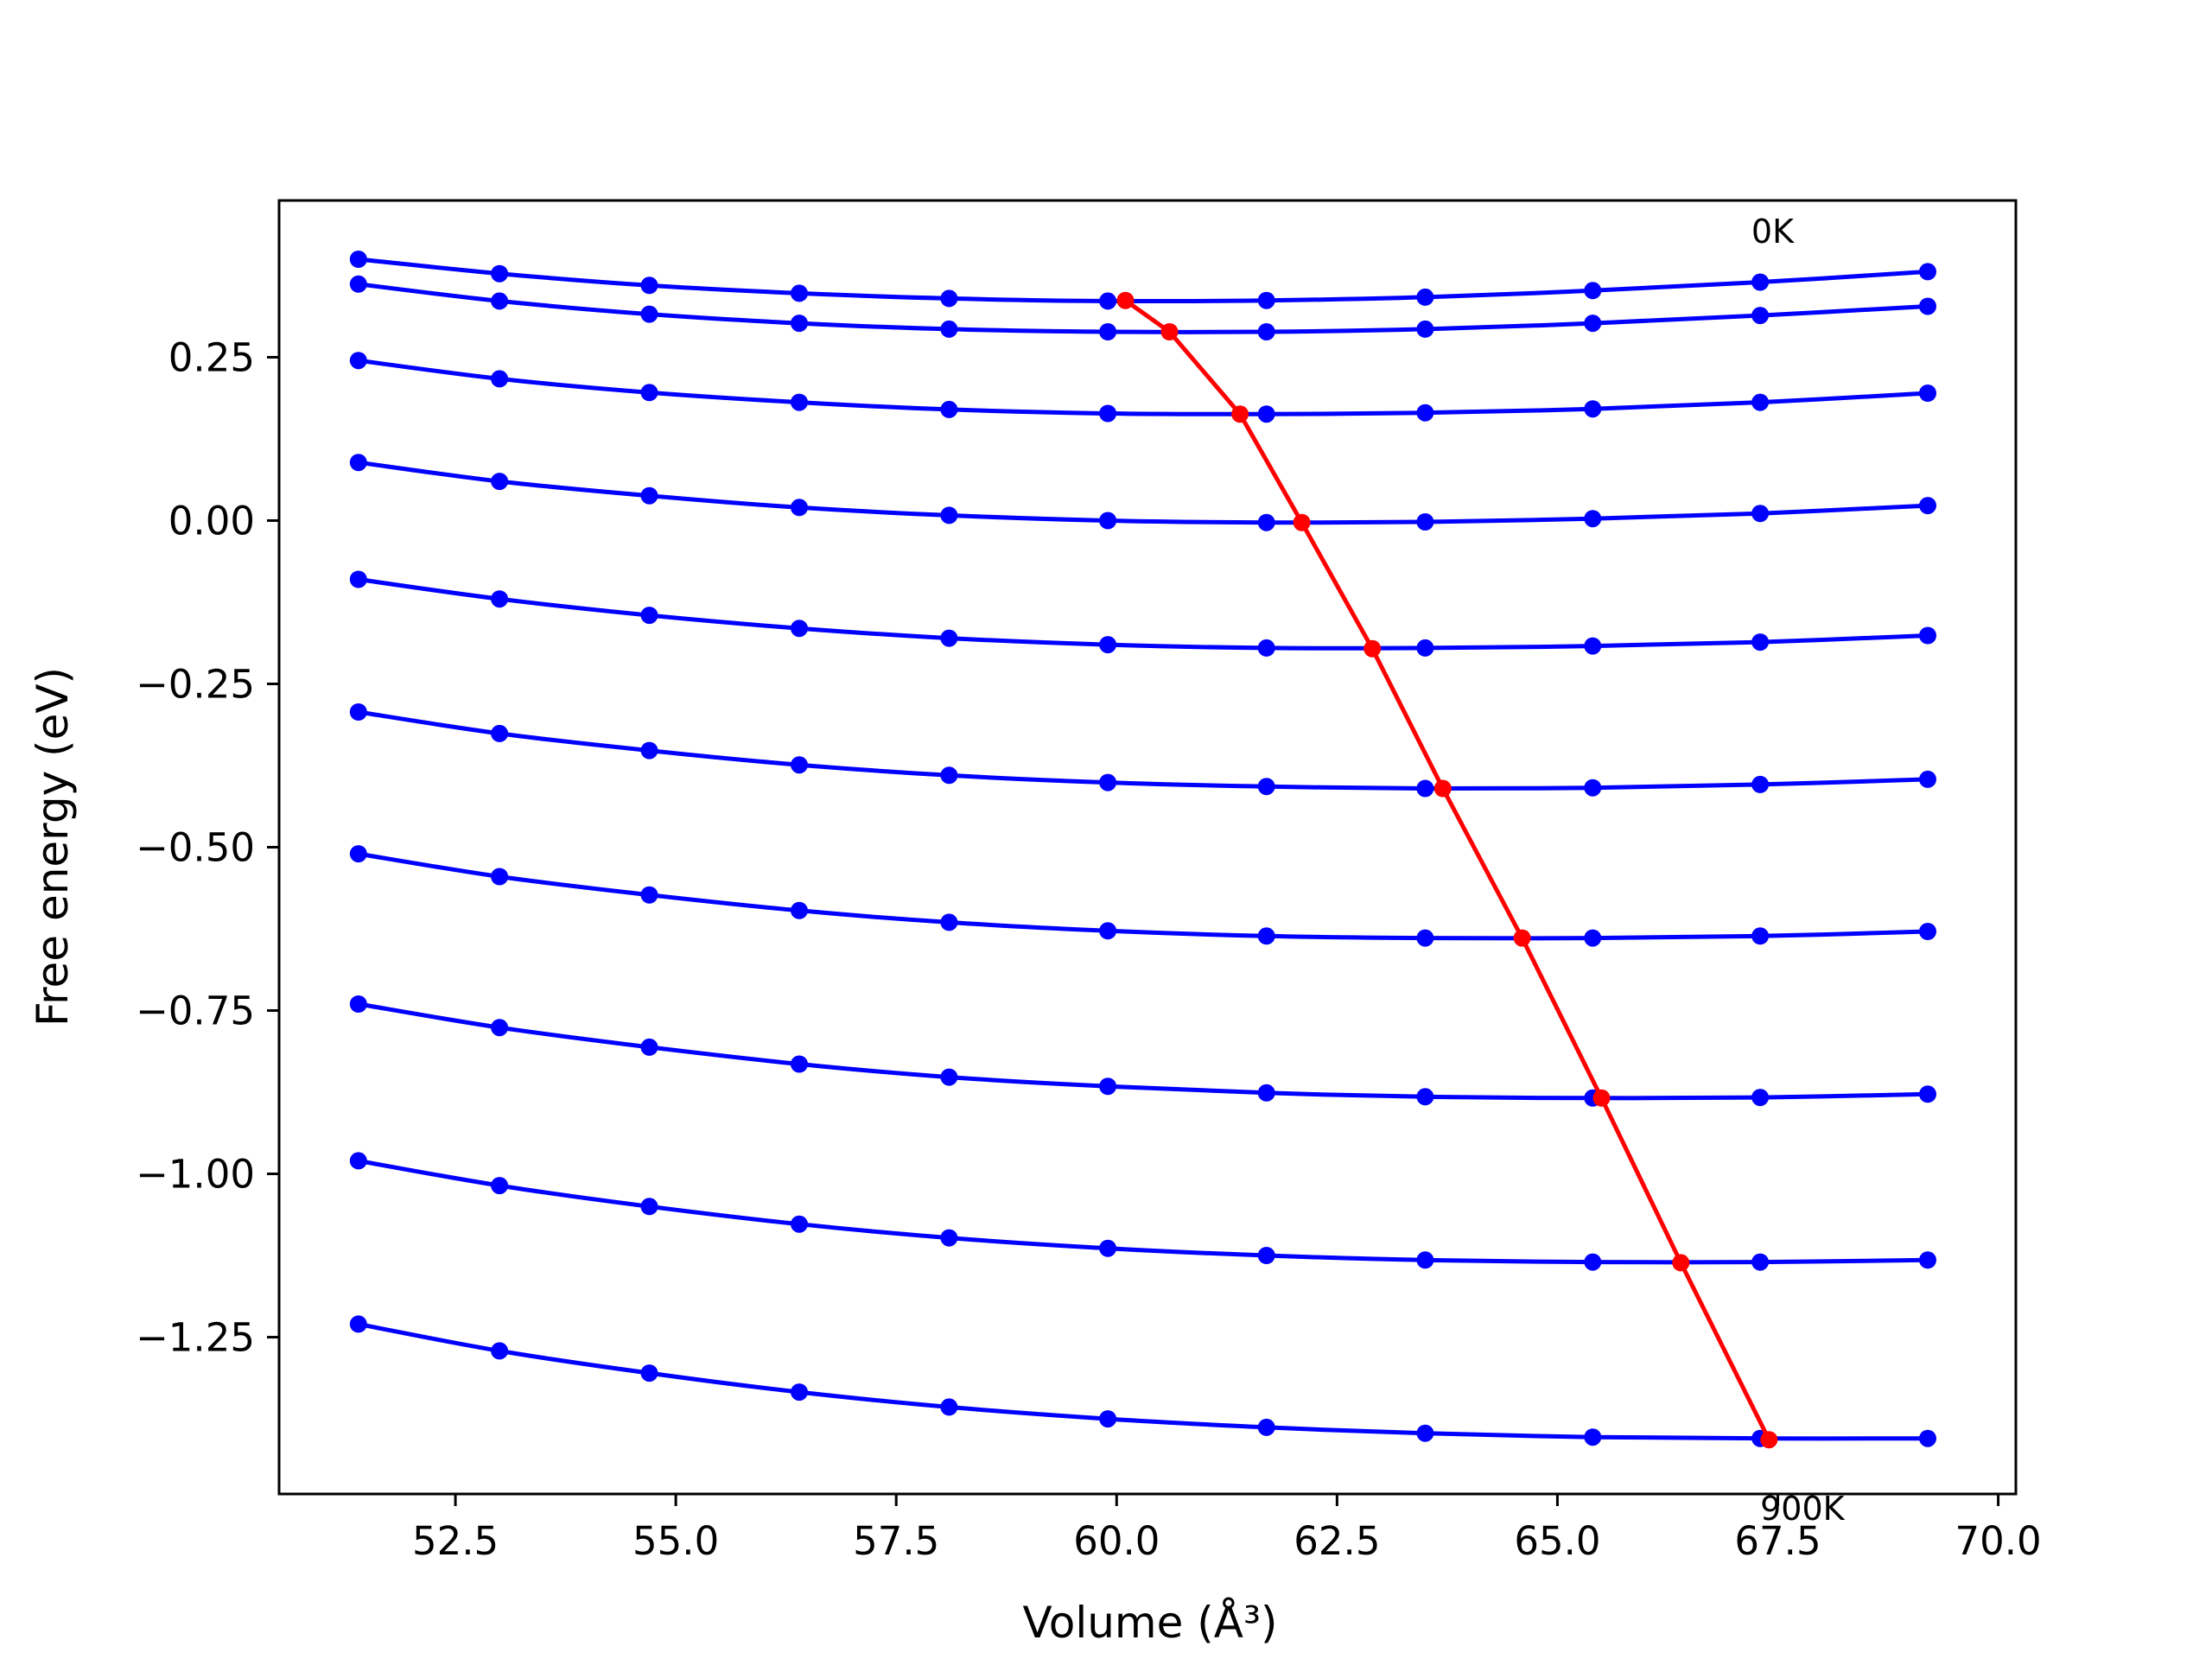 This screenshot has width=2212, height=1659. Describe the element at coordinates (195, 1175) in the screenshot. I see `y-tick-label: −1.00` at that location.